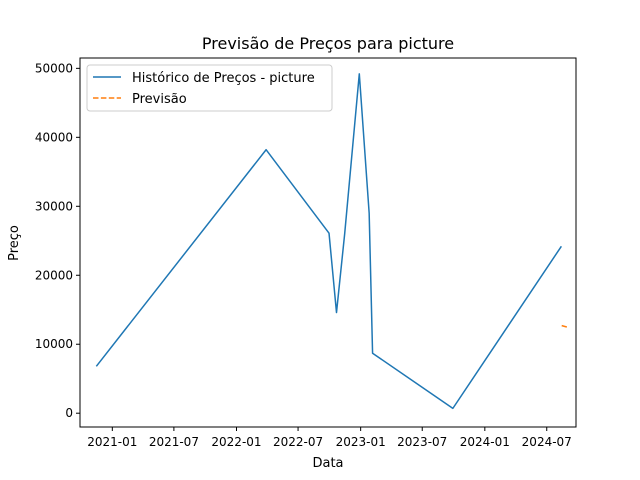  Describe the element at coordinates (485, 442) in the screenshot. I see `x-tick-label: 2024-01` at that location.